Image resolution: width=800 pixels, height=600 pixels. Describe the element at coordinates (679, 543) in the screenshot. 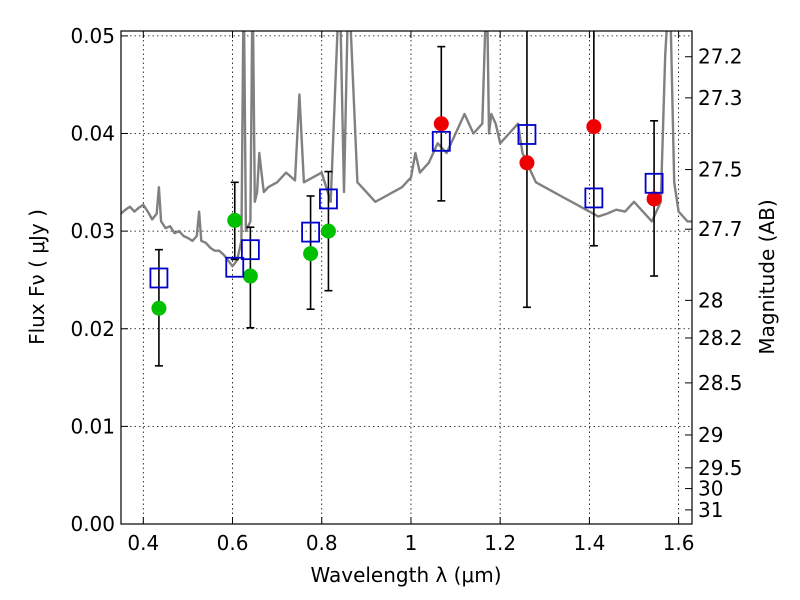

I see `x-tick-label: 1.6` at that location.